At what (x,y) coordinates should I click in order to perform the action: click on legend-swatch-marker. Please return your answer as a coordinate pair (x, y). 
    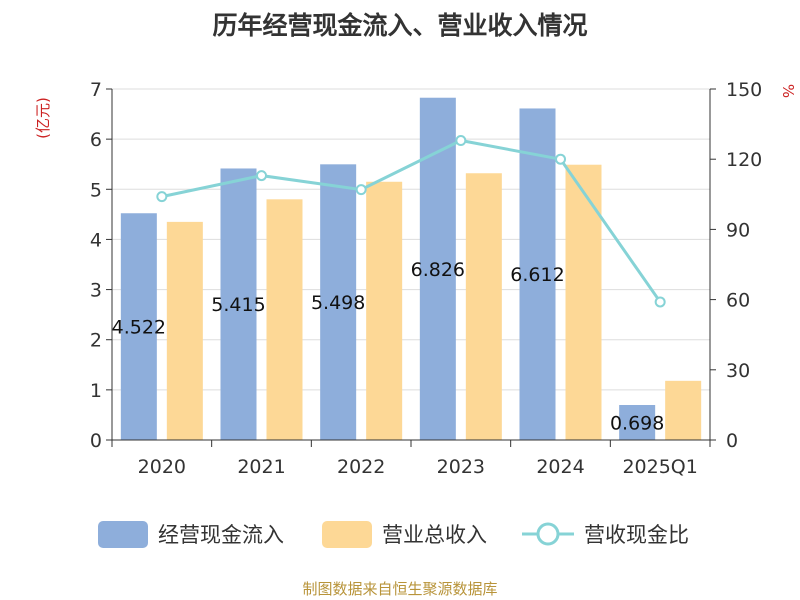
    Looking at the image, I should click on (548, 534).